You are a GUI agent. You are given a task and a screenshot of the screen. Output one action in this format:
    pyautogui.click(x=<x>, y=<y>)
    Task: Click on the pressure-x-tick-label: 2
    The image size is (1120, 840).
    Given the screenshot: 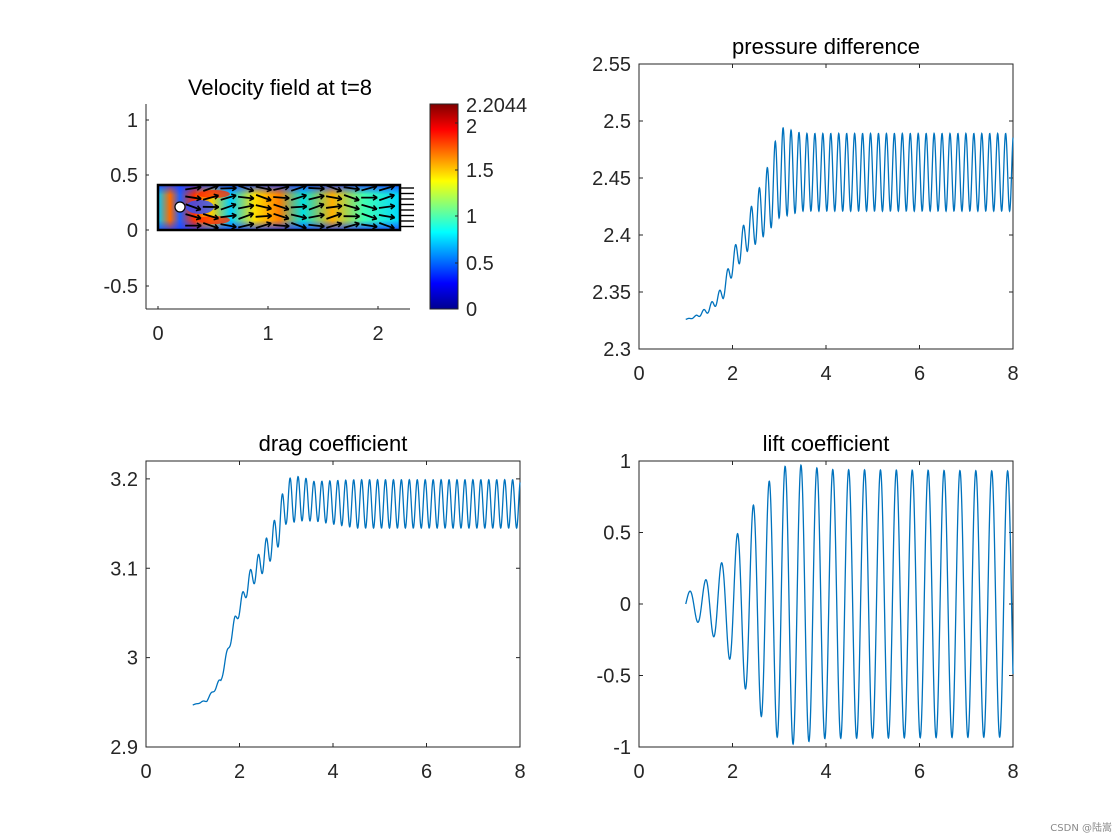 What is the action you would take?
    pyautogui.click(x=732, y=374)
    